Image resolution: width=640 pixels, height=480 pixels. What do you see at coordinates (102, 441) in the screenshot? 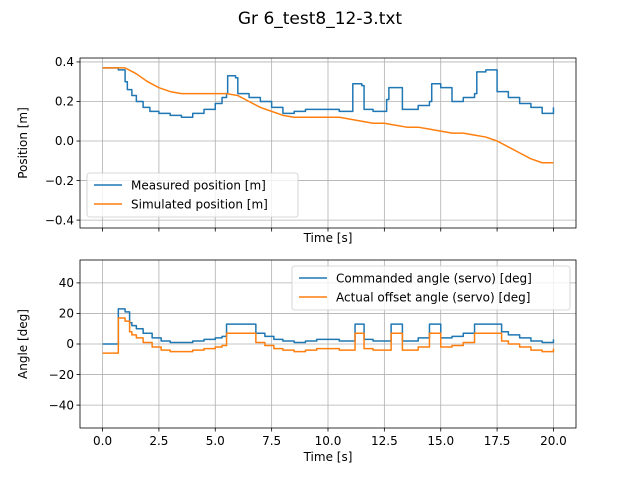
I see `x-tick-label: 0.0` at bounding box center [102, 441].